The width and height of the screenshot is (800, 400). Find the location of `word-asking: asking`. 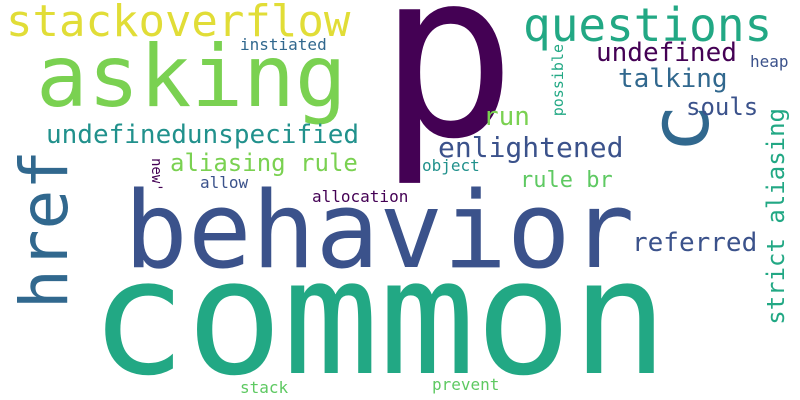

word-asking: asking is located at coordinates (191, 77).